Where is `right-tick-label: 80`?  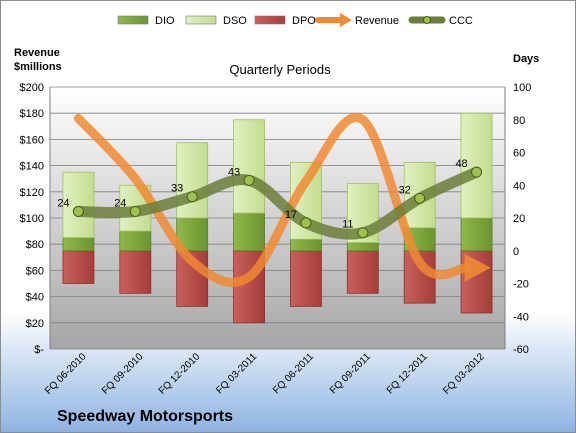 right-tick-label: 80 is located at coordinates (519, 121).